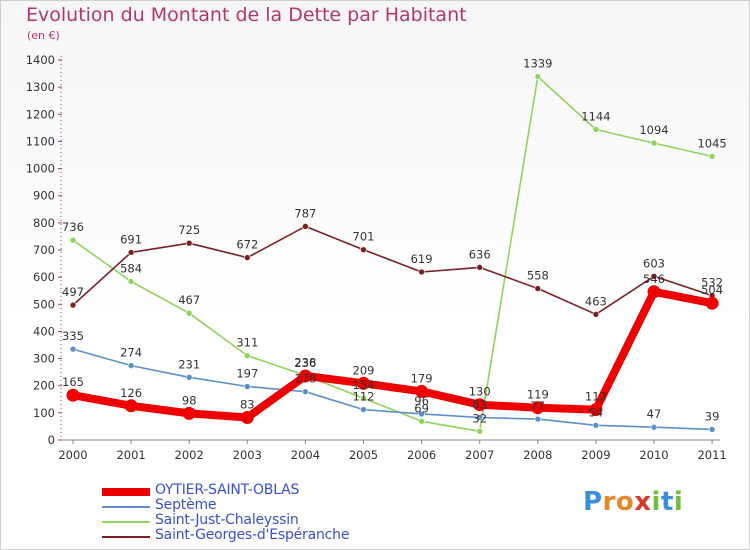 The image size is (750, 550). What do you see at coordinates (73, 292) in the screenshot?
I see `data-label: 497` at bounding box center [73, 292].